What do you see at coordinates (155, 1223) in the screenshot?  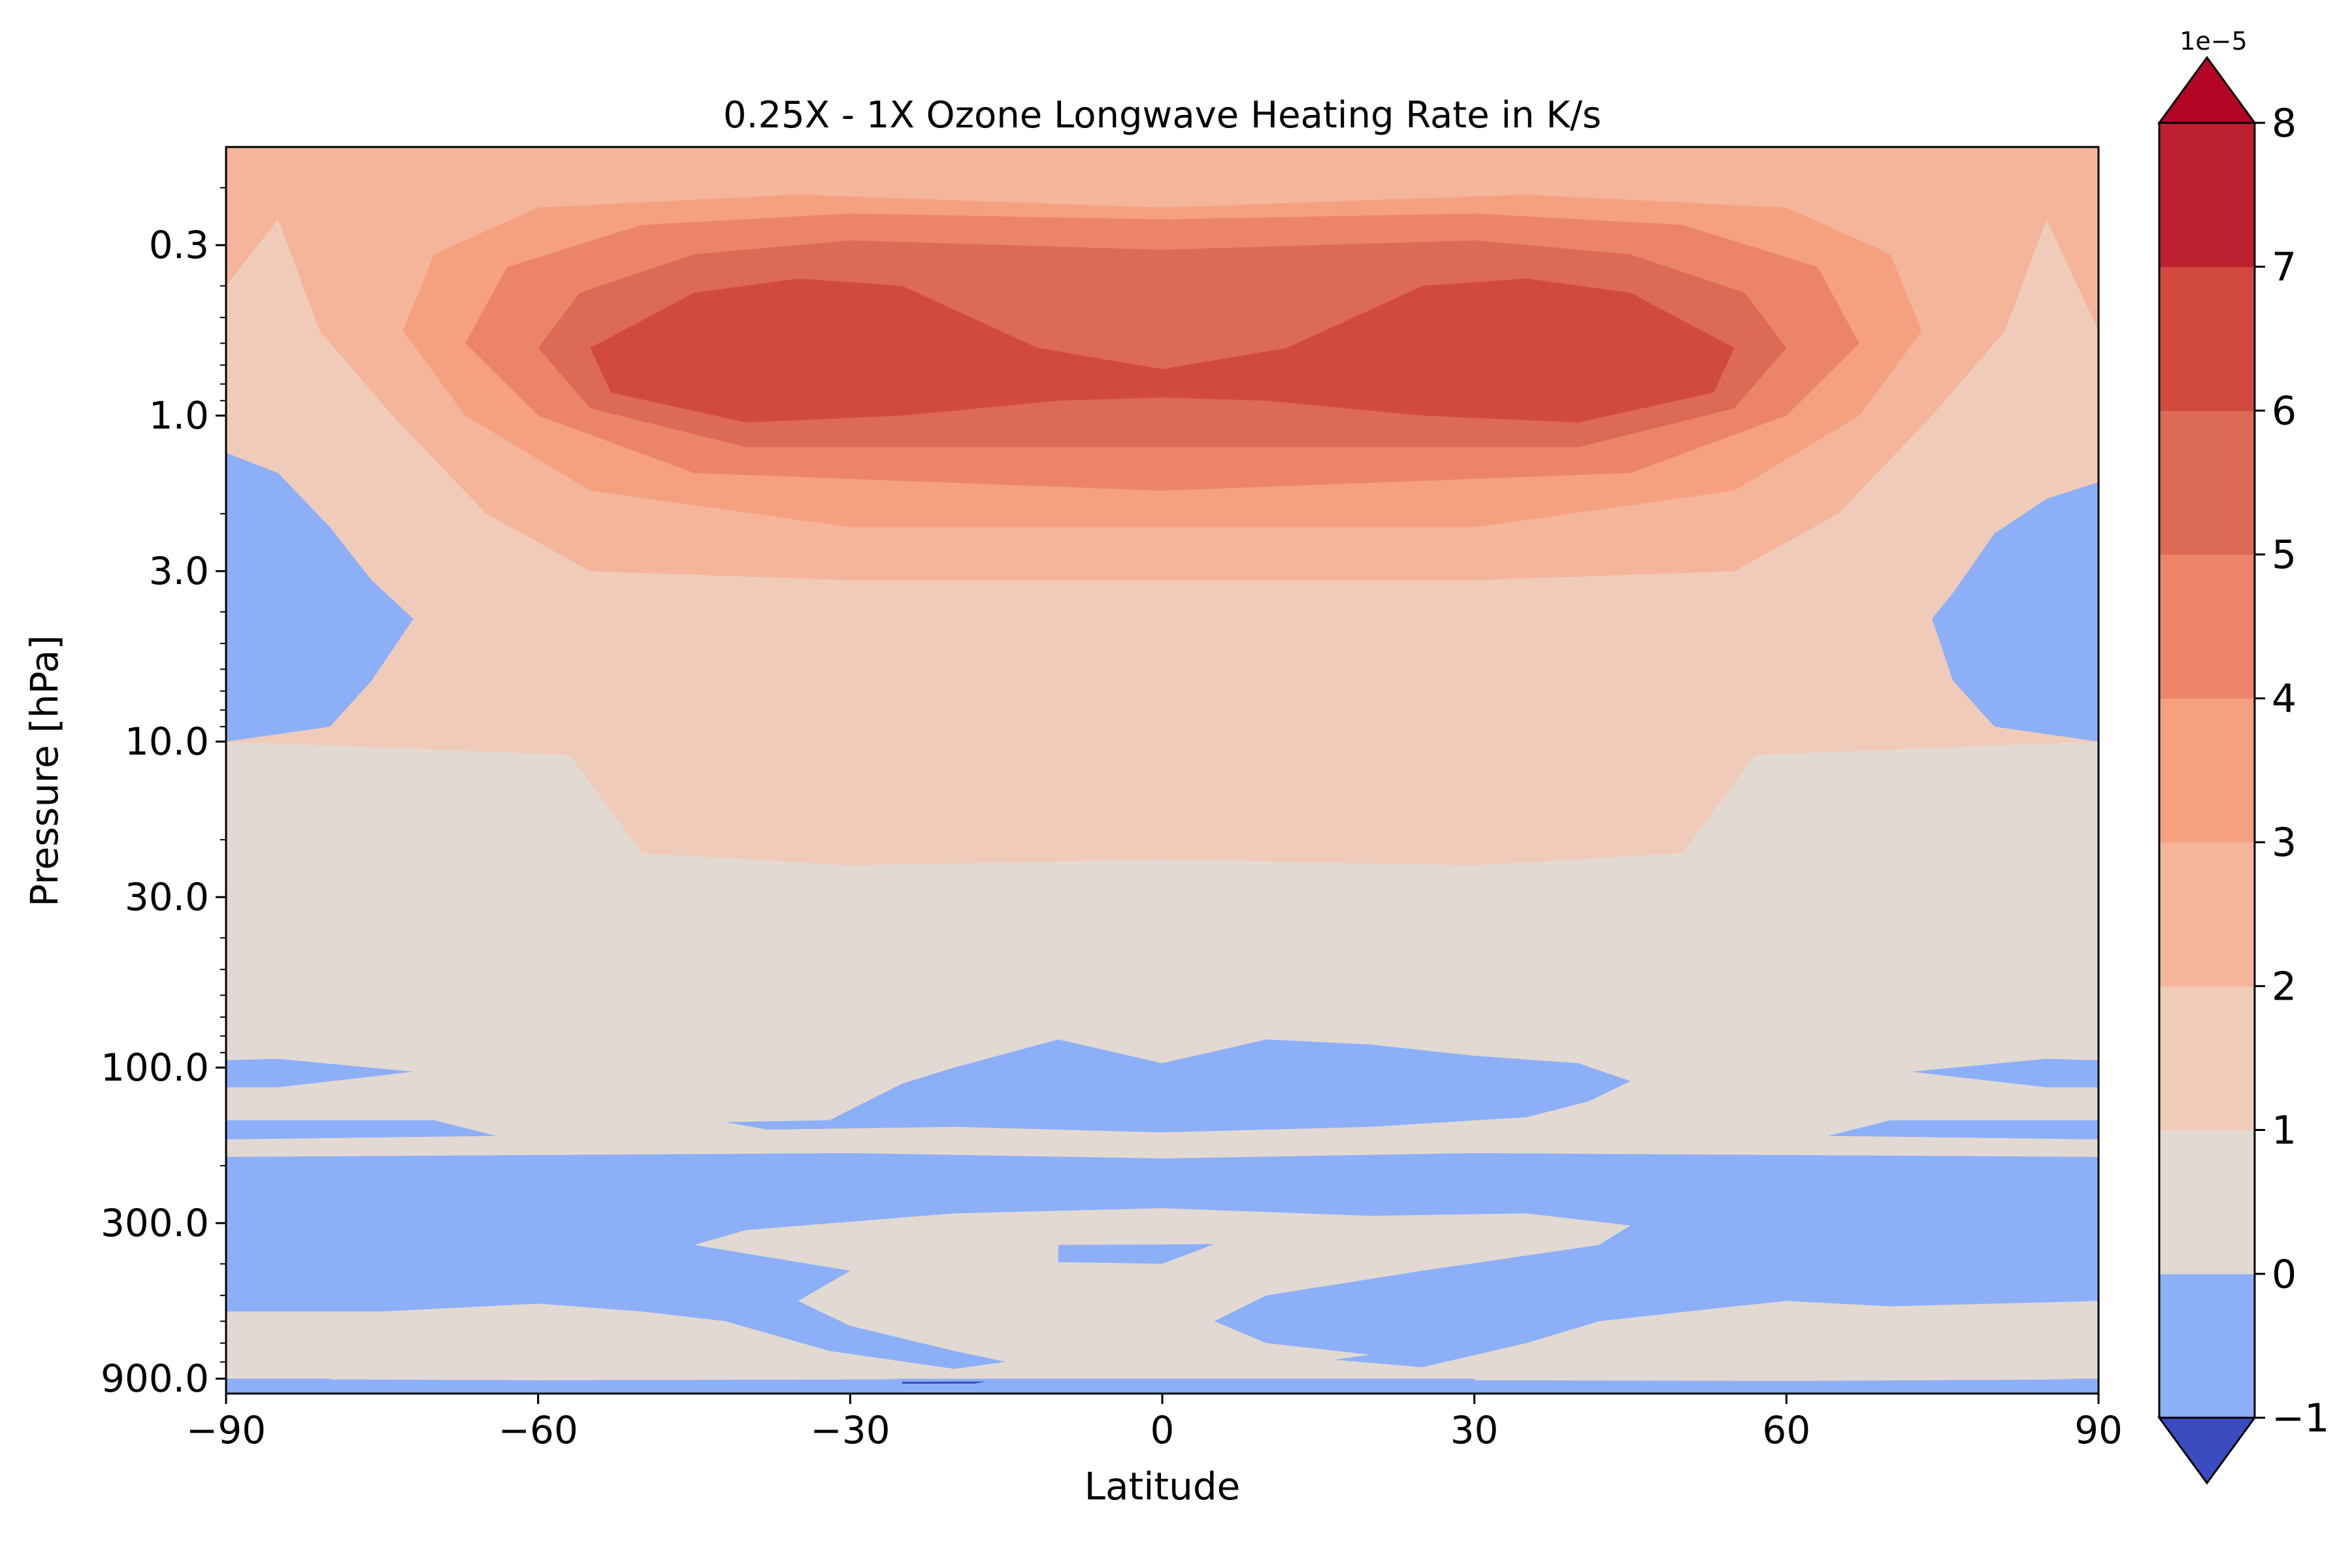 I see `y-tick-label: 300.0` at bounding box center [155, 1223].